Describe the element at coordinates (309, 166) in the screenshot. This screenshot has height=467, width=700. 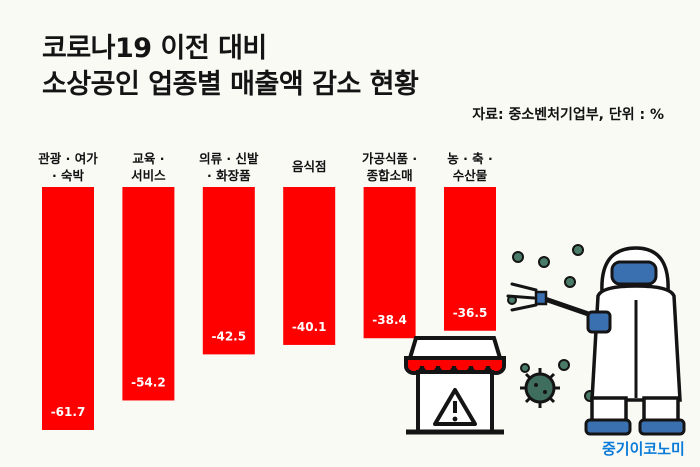
I see `category-label-3-0: 음식점` at that location.